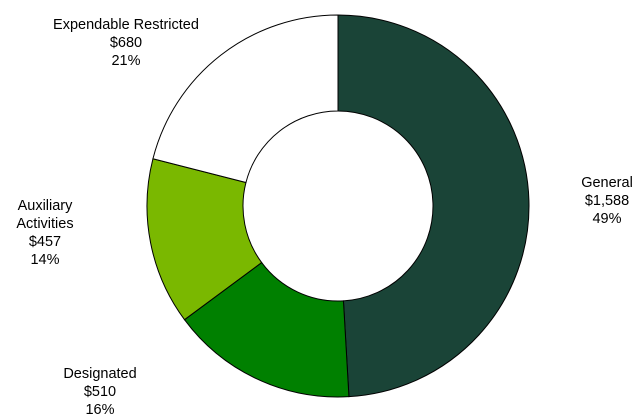  What do you see at coordinates (44, 233) in the screenshot?
I see `slice-label-auxiliary-activities: Auxiliary Activities $457 14%` at bounding box center [44, 233].